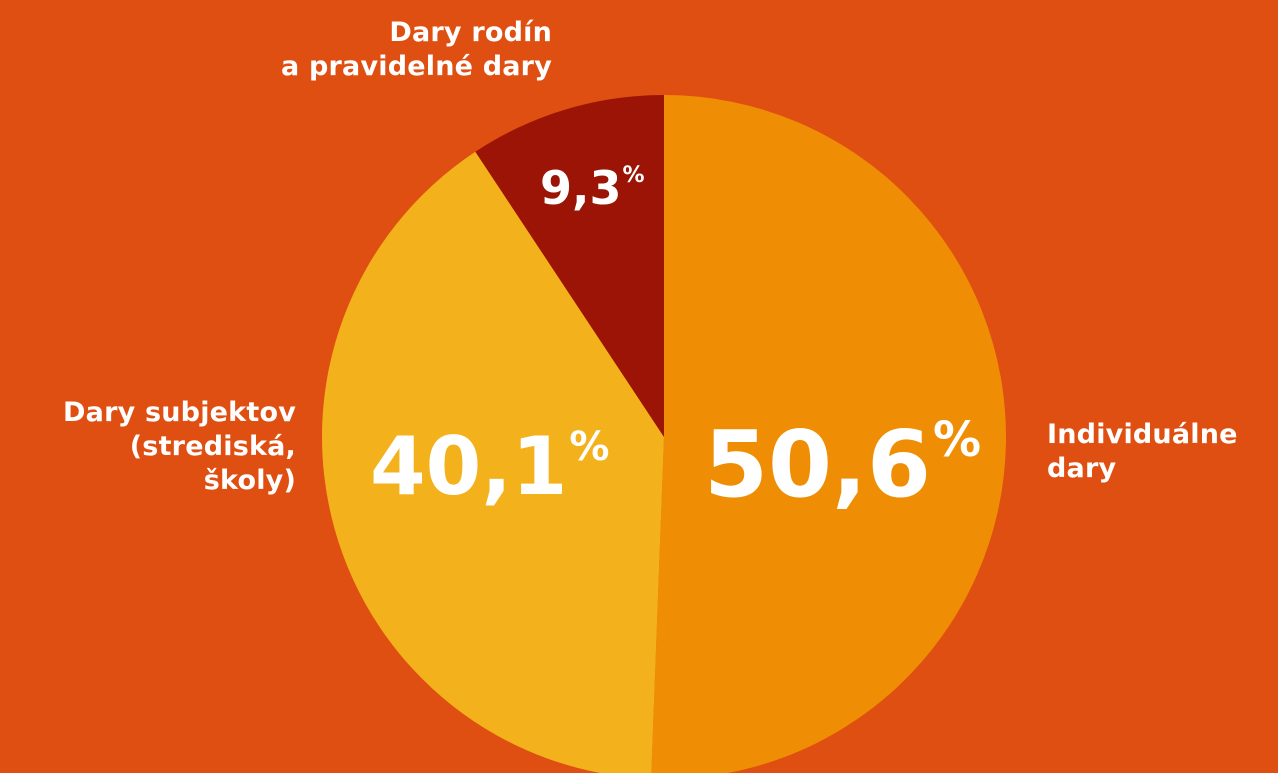 The width and height of the screenshot is (1278, 773). Describe the element at coordinates (416, 66) in the screenshot. I see `category-label-families-line-2: a pravidelné dary` at that location.